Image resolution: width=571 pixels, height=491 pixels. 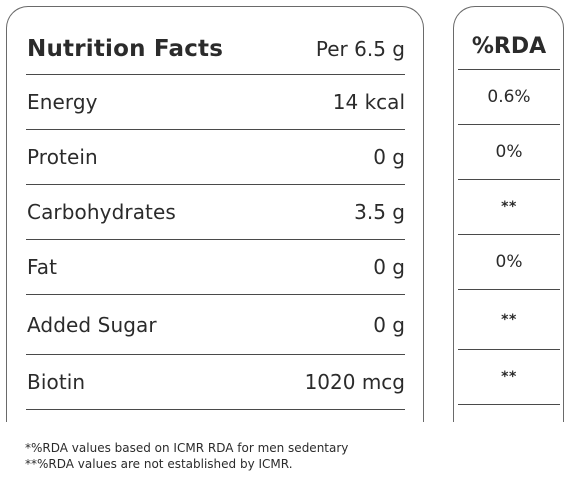 I want to click on nutrient-value: 14 kcal, so click(x=368, y=102).